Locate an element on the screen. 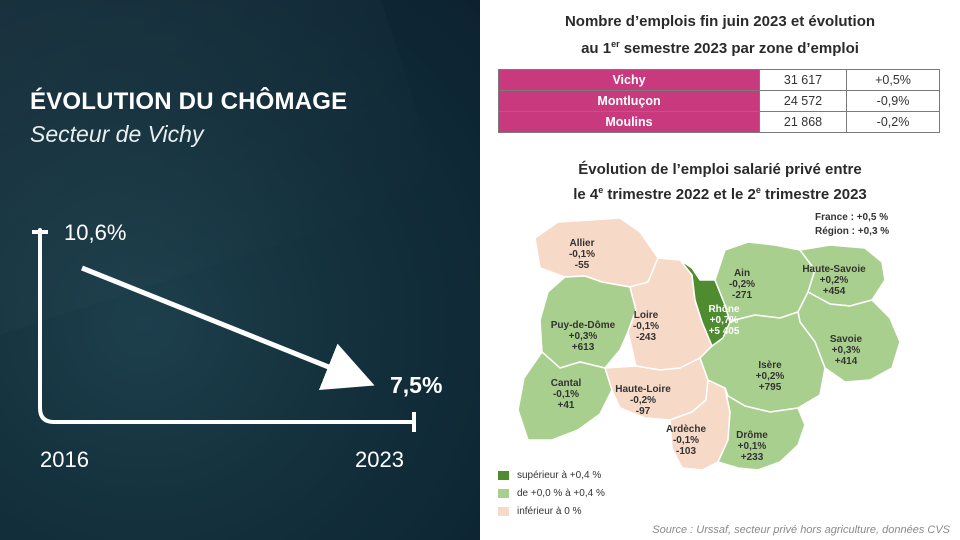 Image resolution: width=960 pixels, height=540 pixels. department-cantal is located at coordinates (565, 396).